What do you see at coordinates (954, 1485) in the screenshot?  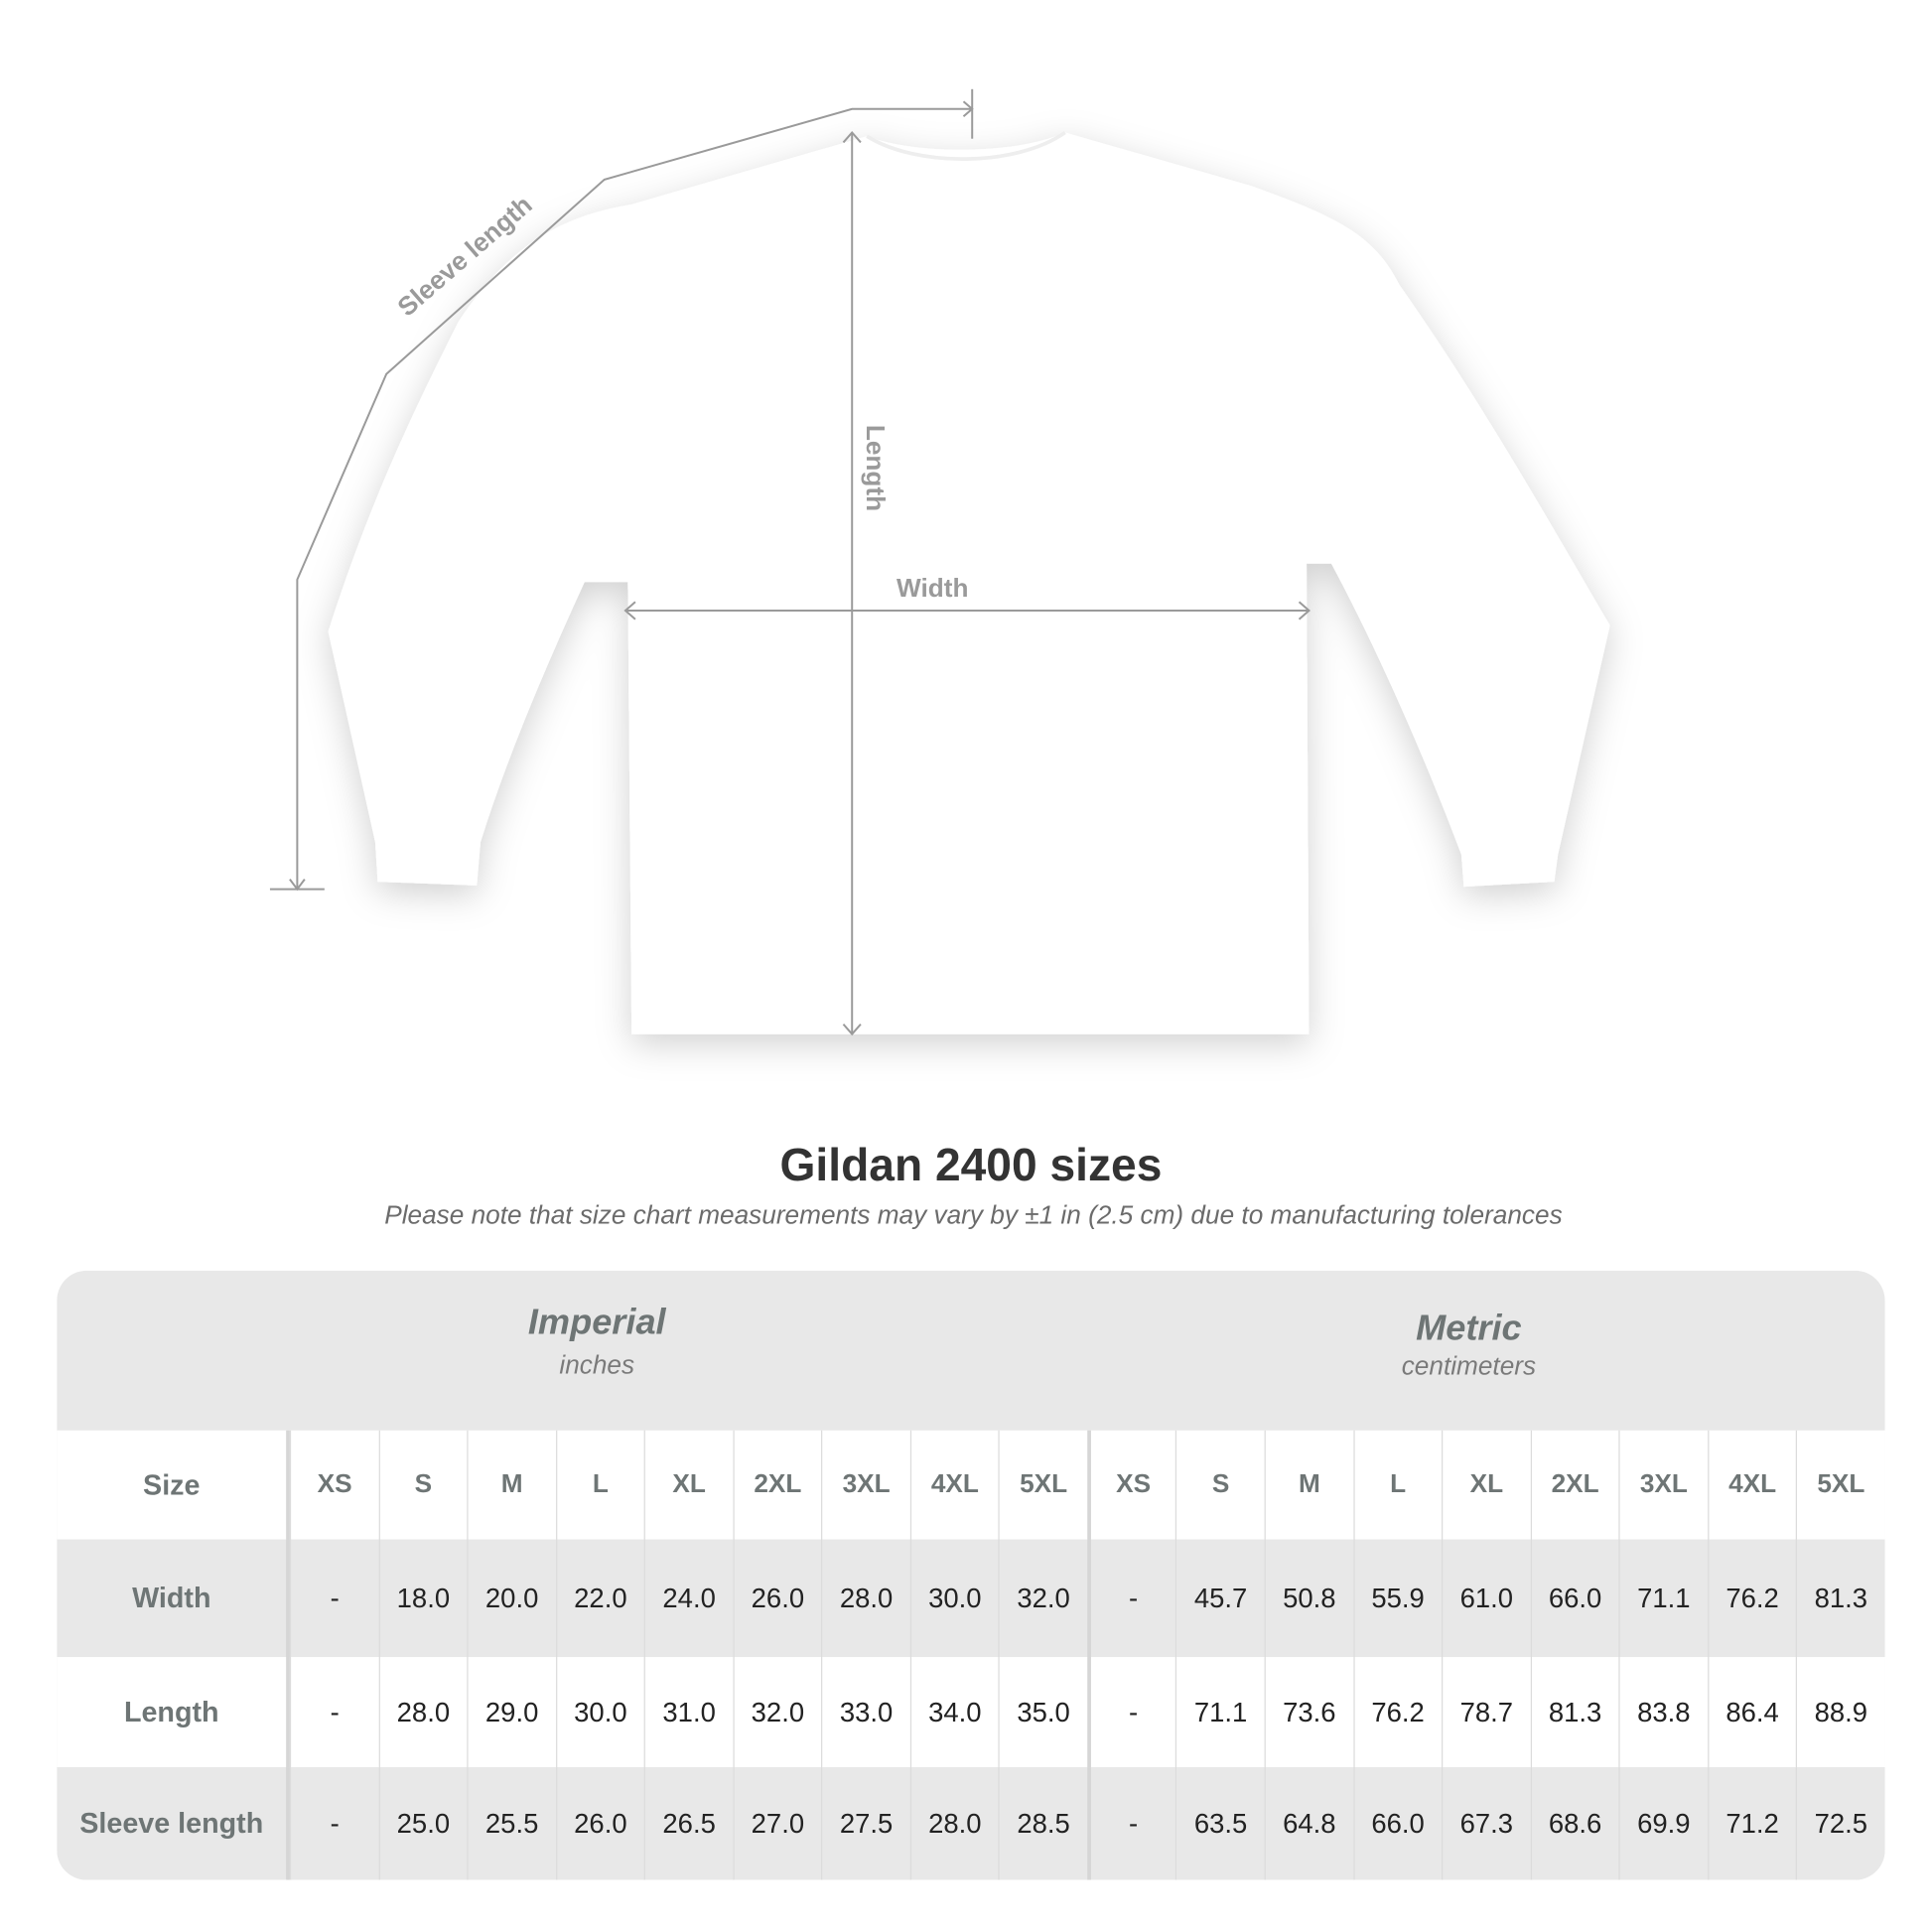 I see `size-imperial-4xl: 4XL` at bounding box center [954, 1485].